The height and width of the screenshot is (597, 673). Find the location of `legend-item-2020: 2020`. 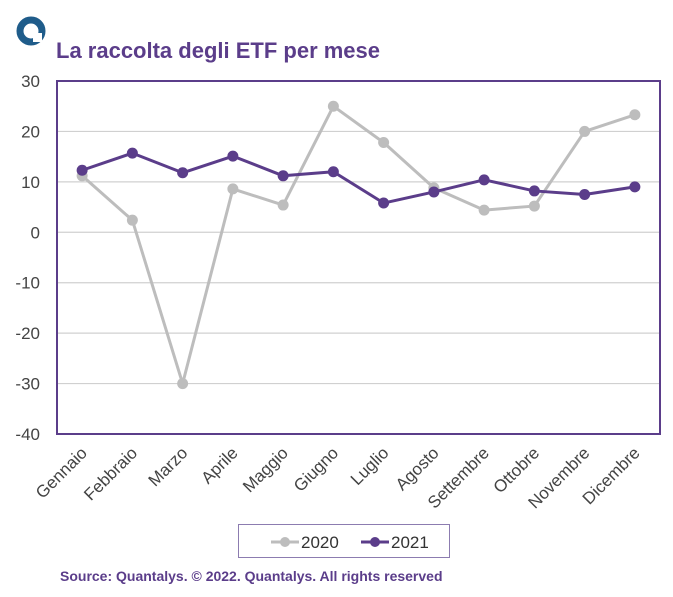

legend-item-2020: 2020 is located at coordinates (305, 542).